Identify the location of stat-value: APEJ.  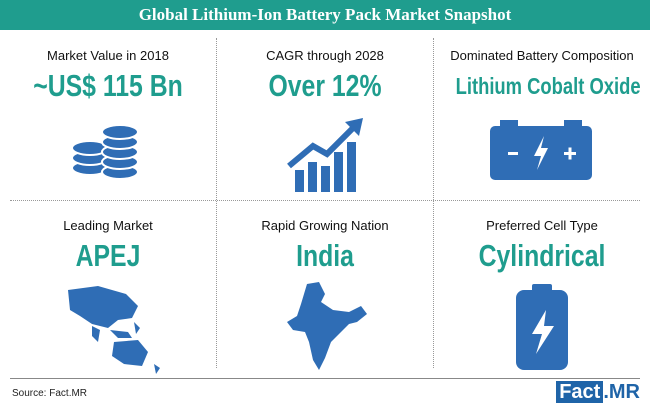
(108, 255).